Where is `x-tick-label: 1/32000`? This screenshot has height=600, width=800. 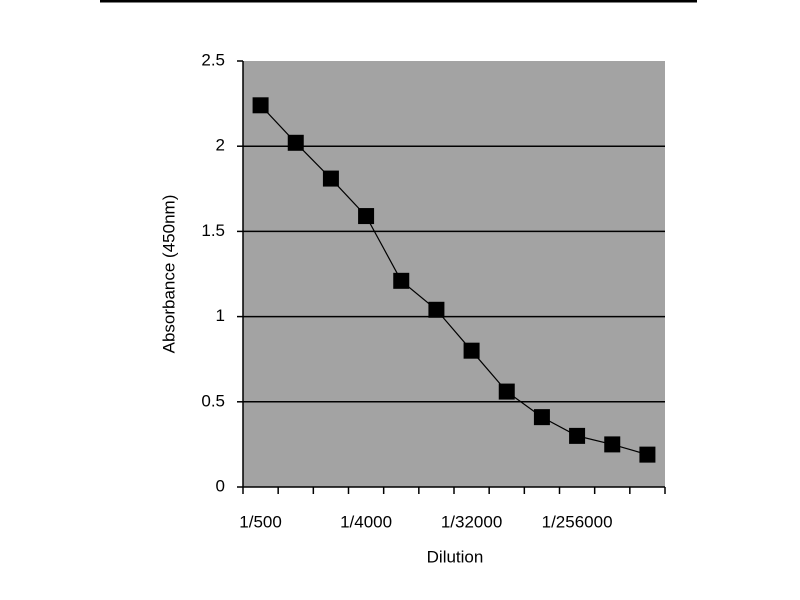
x-tick-label: 1/32000 is located at coordinates (471, 521).